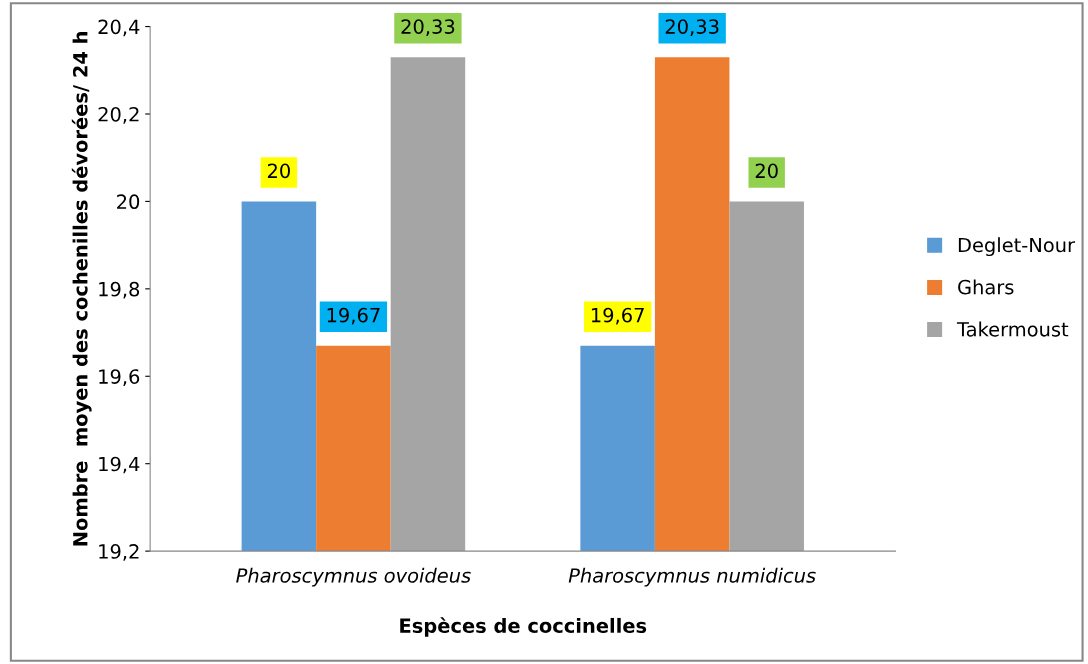 This screenshot has height=664, width=1088. What do you see at coordinates (692, 577) in the screenshot?
I see `x-tick-label: Pharoscymnus numidicus` at bounding box center [692, 577].